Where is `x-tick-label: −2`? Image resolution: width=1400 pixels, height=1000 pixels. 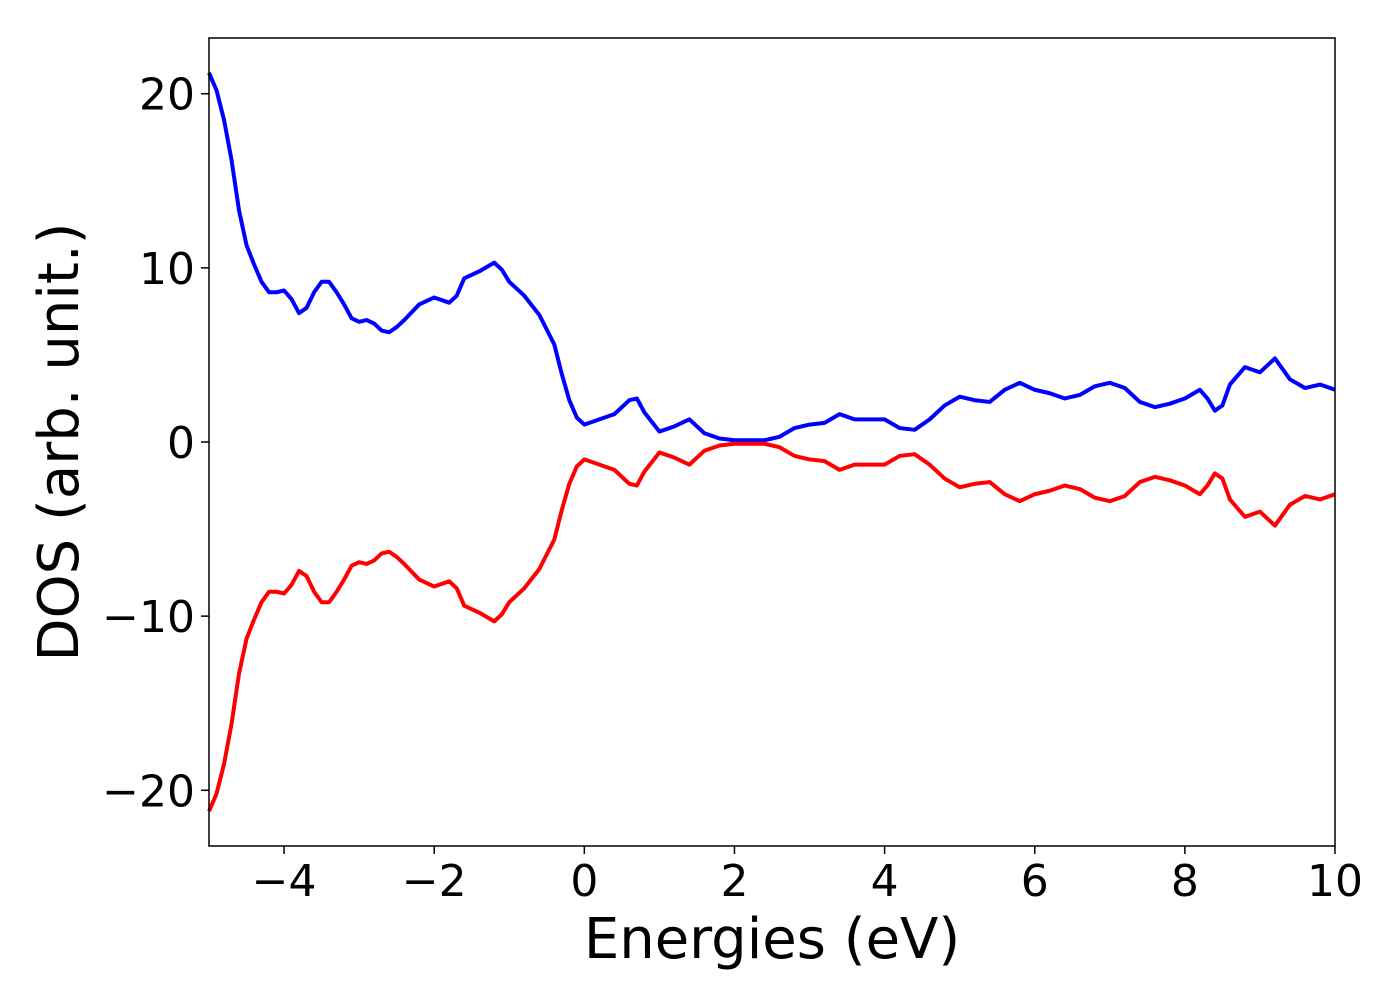
x-tick-label: −2 is located at coordinates (434, 881).